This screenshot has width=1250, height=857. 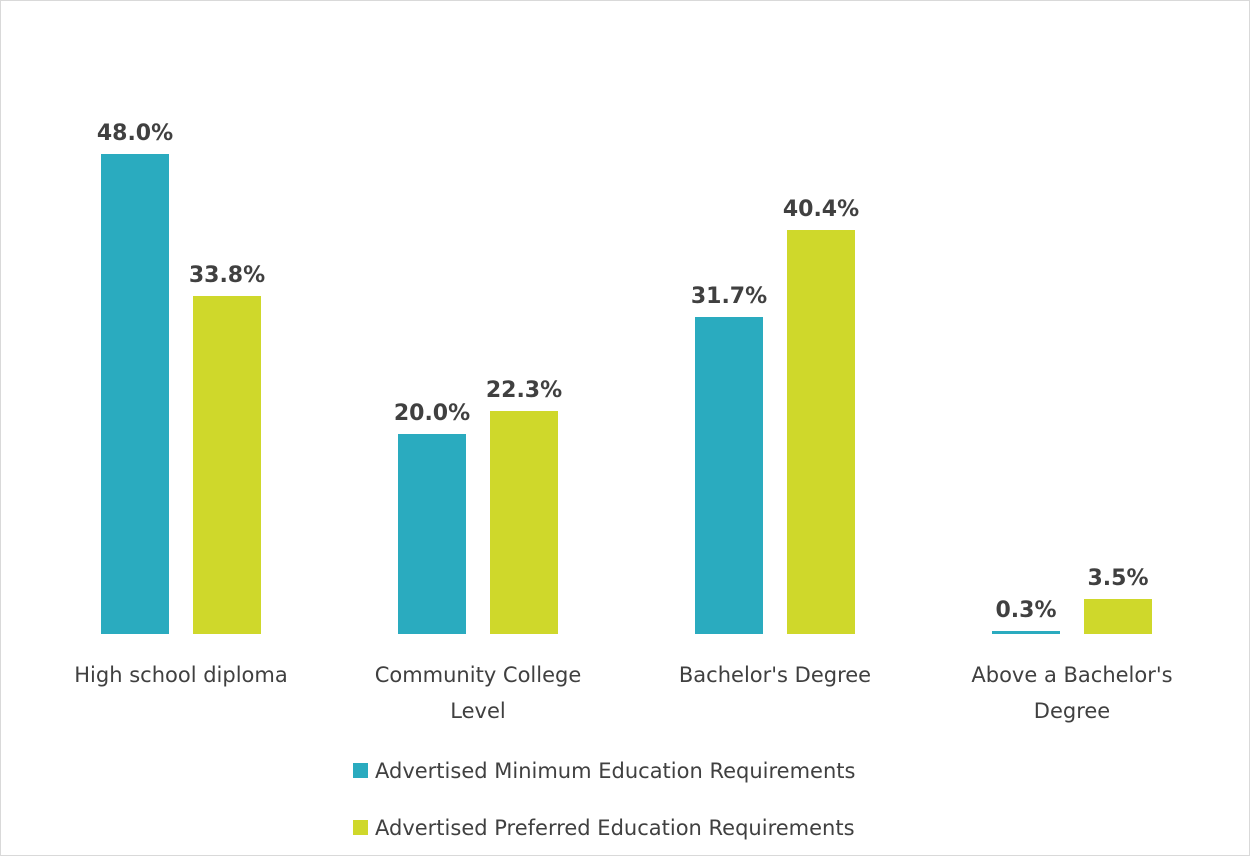 I want to click on bar-series1-cat3, so click(x=729, y=475).